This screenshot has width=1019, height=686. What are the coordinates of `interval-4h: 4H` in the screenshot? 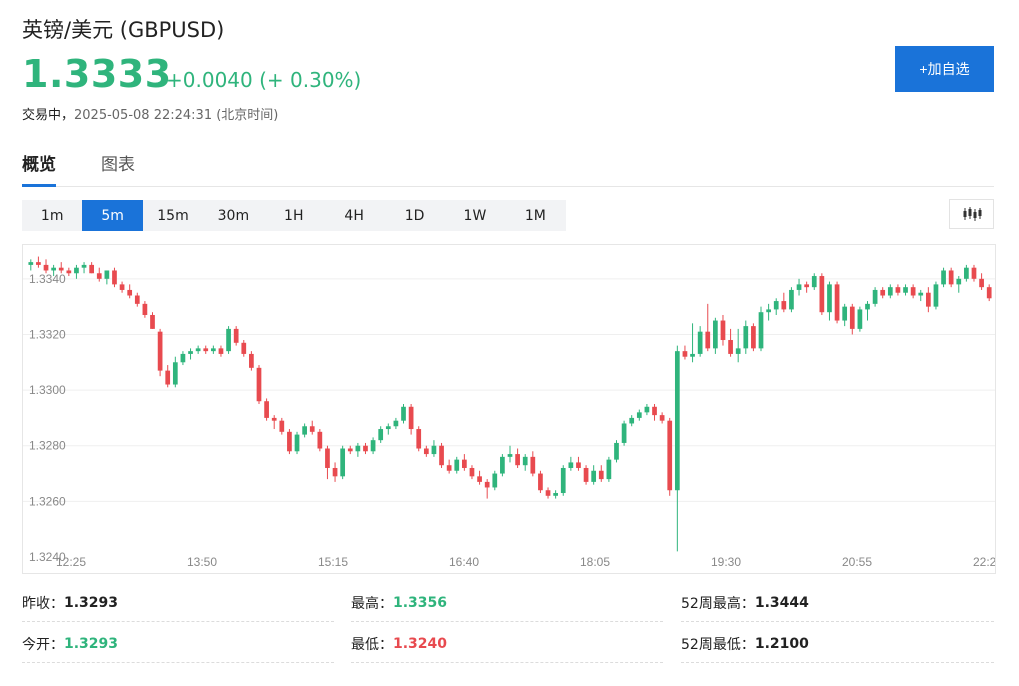 It's located at (354, 215).